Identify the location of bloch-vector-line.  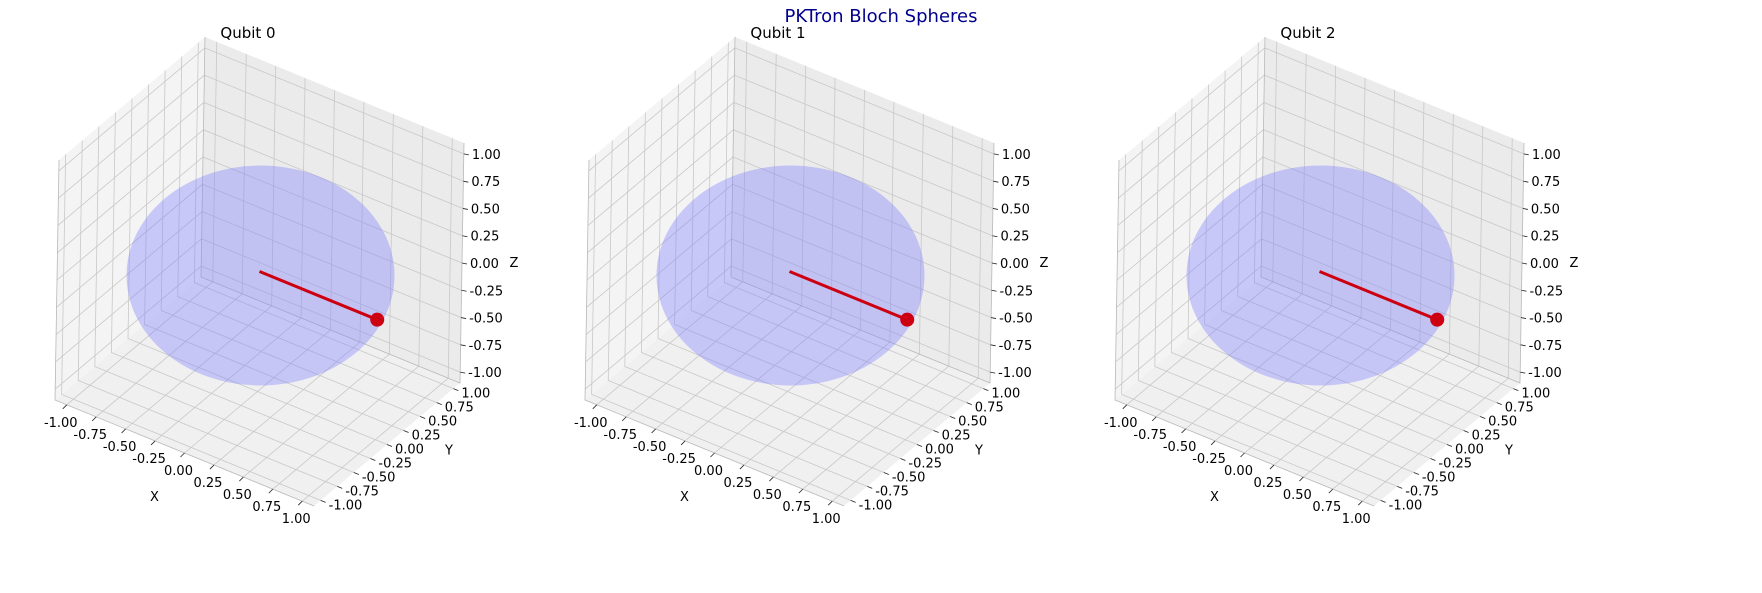
(318, 296).